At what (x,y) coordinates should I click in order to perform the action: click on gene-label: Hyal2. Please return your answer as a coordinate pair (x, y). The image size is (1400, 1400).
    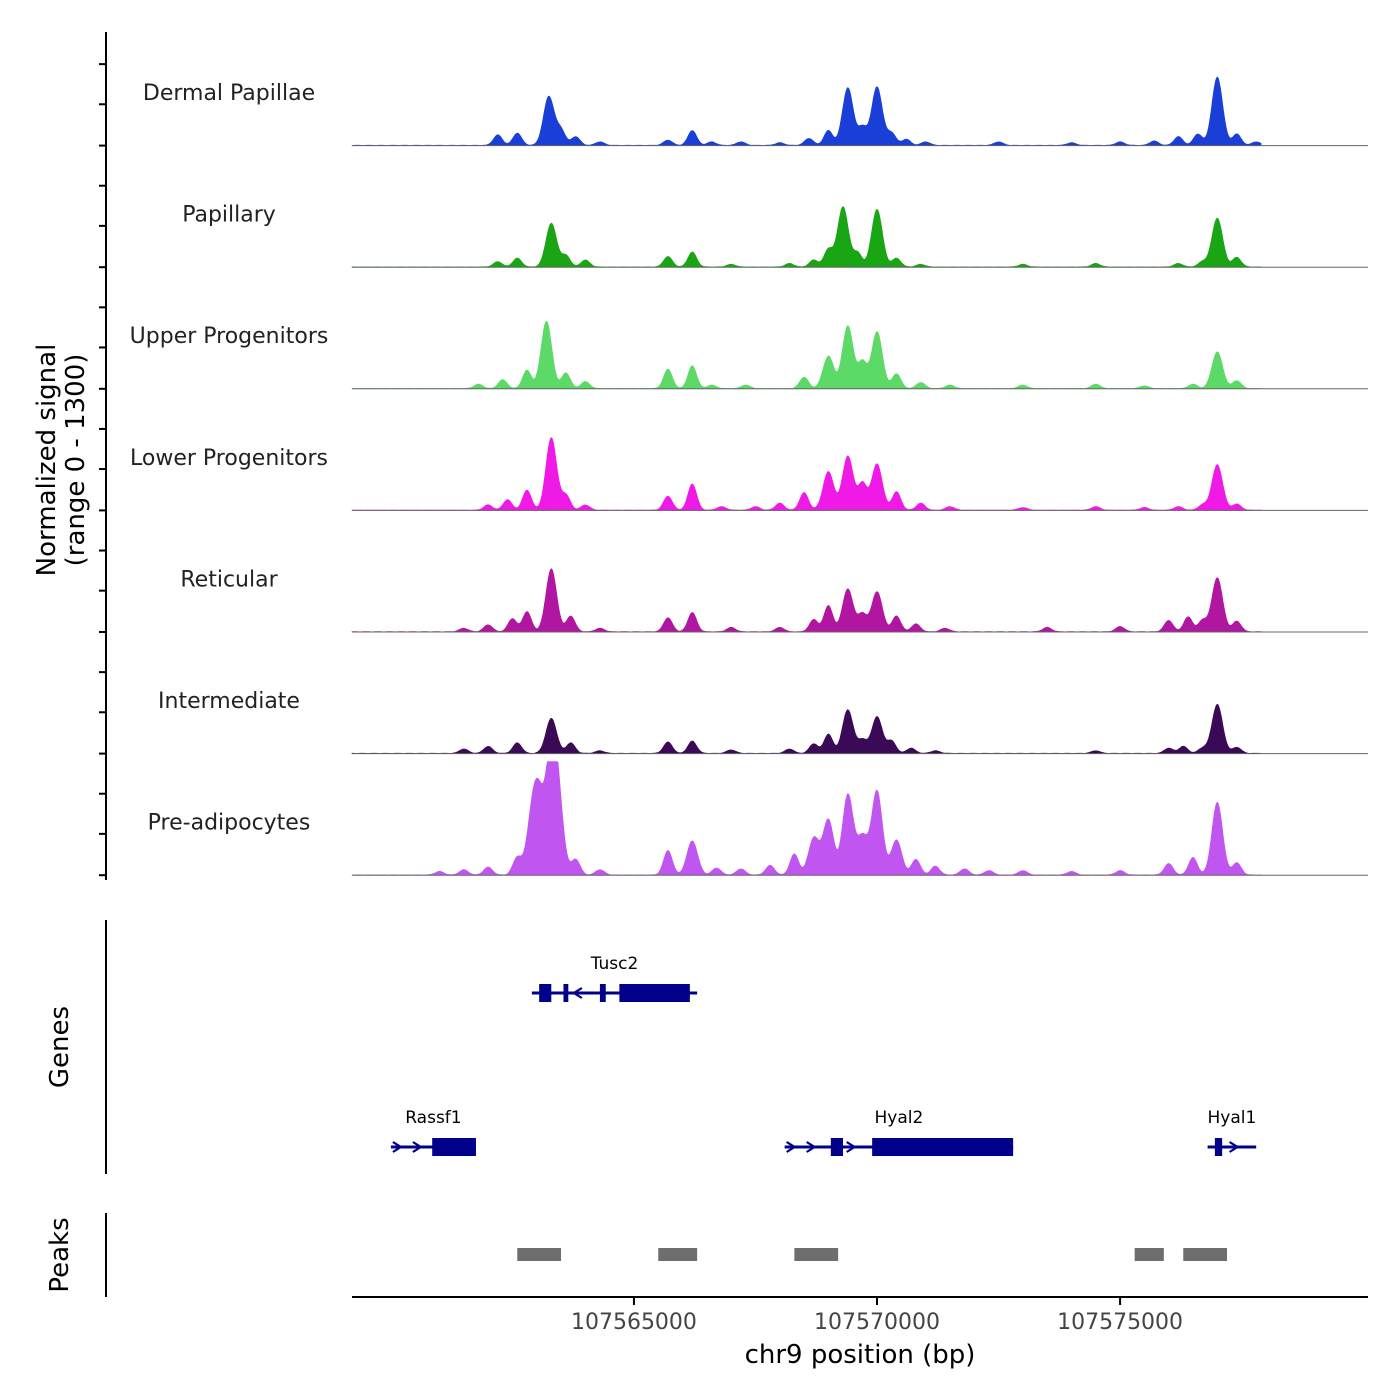
    Looking at the image, I should click on (898, 1118).